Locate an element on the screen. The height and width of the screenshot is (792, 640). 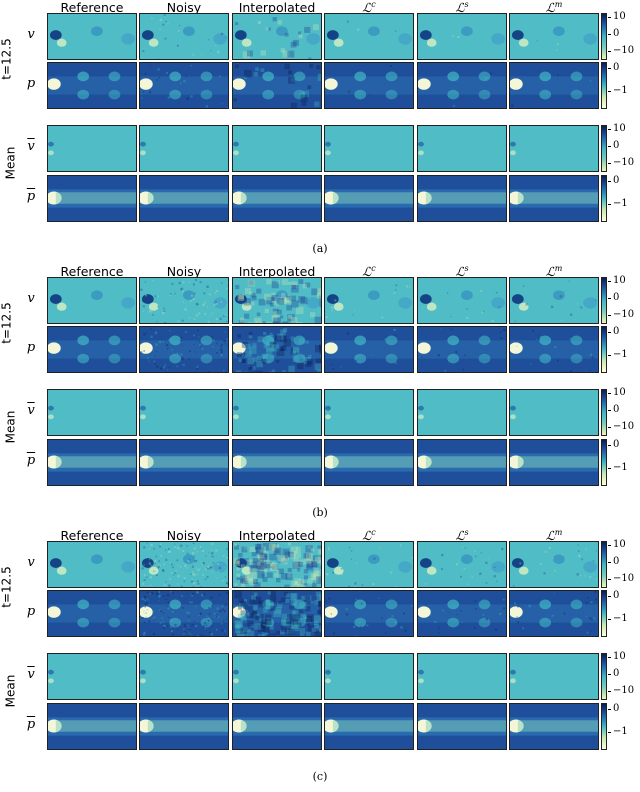
panel-caption: (b) is located at coordinates (320, 512).